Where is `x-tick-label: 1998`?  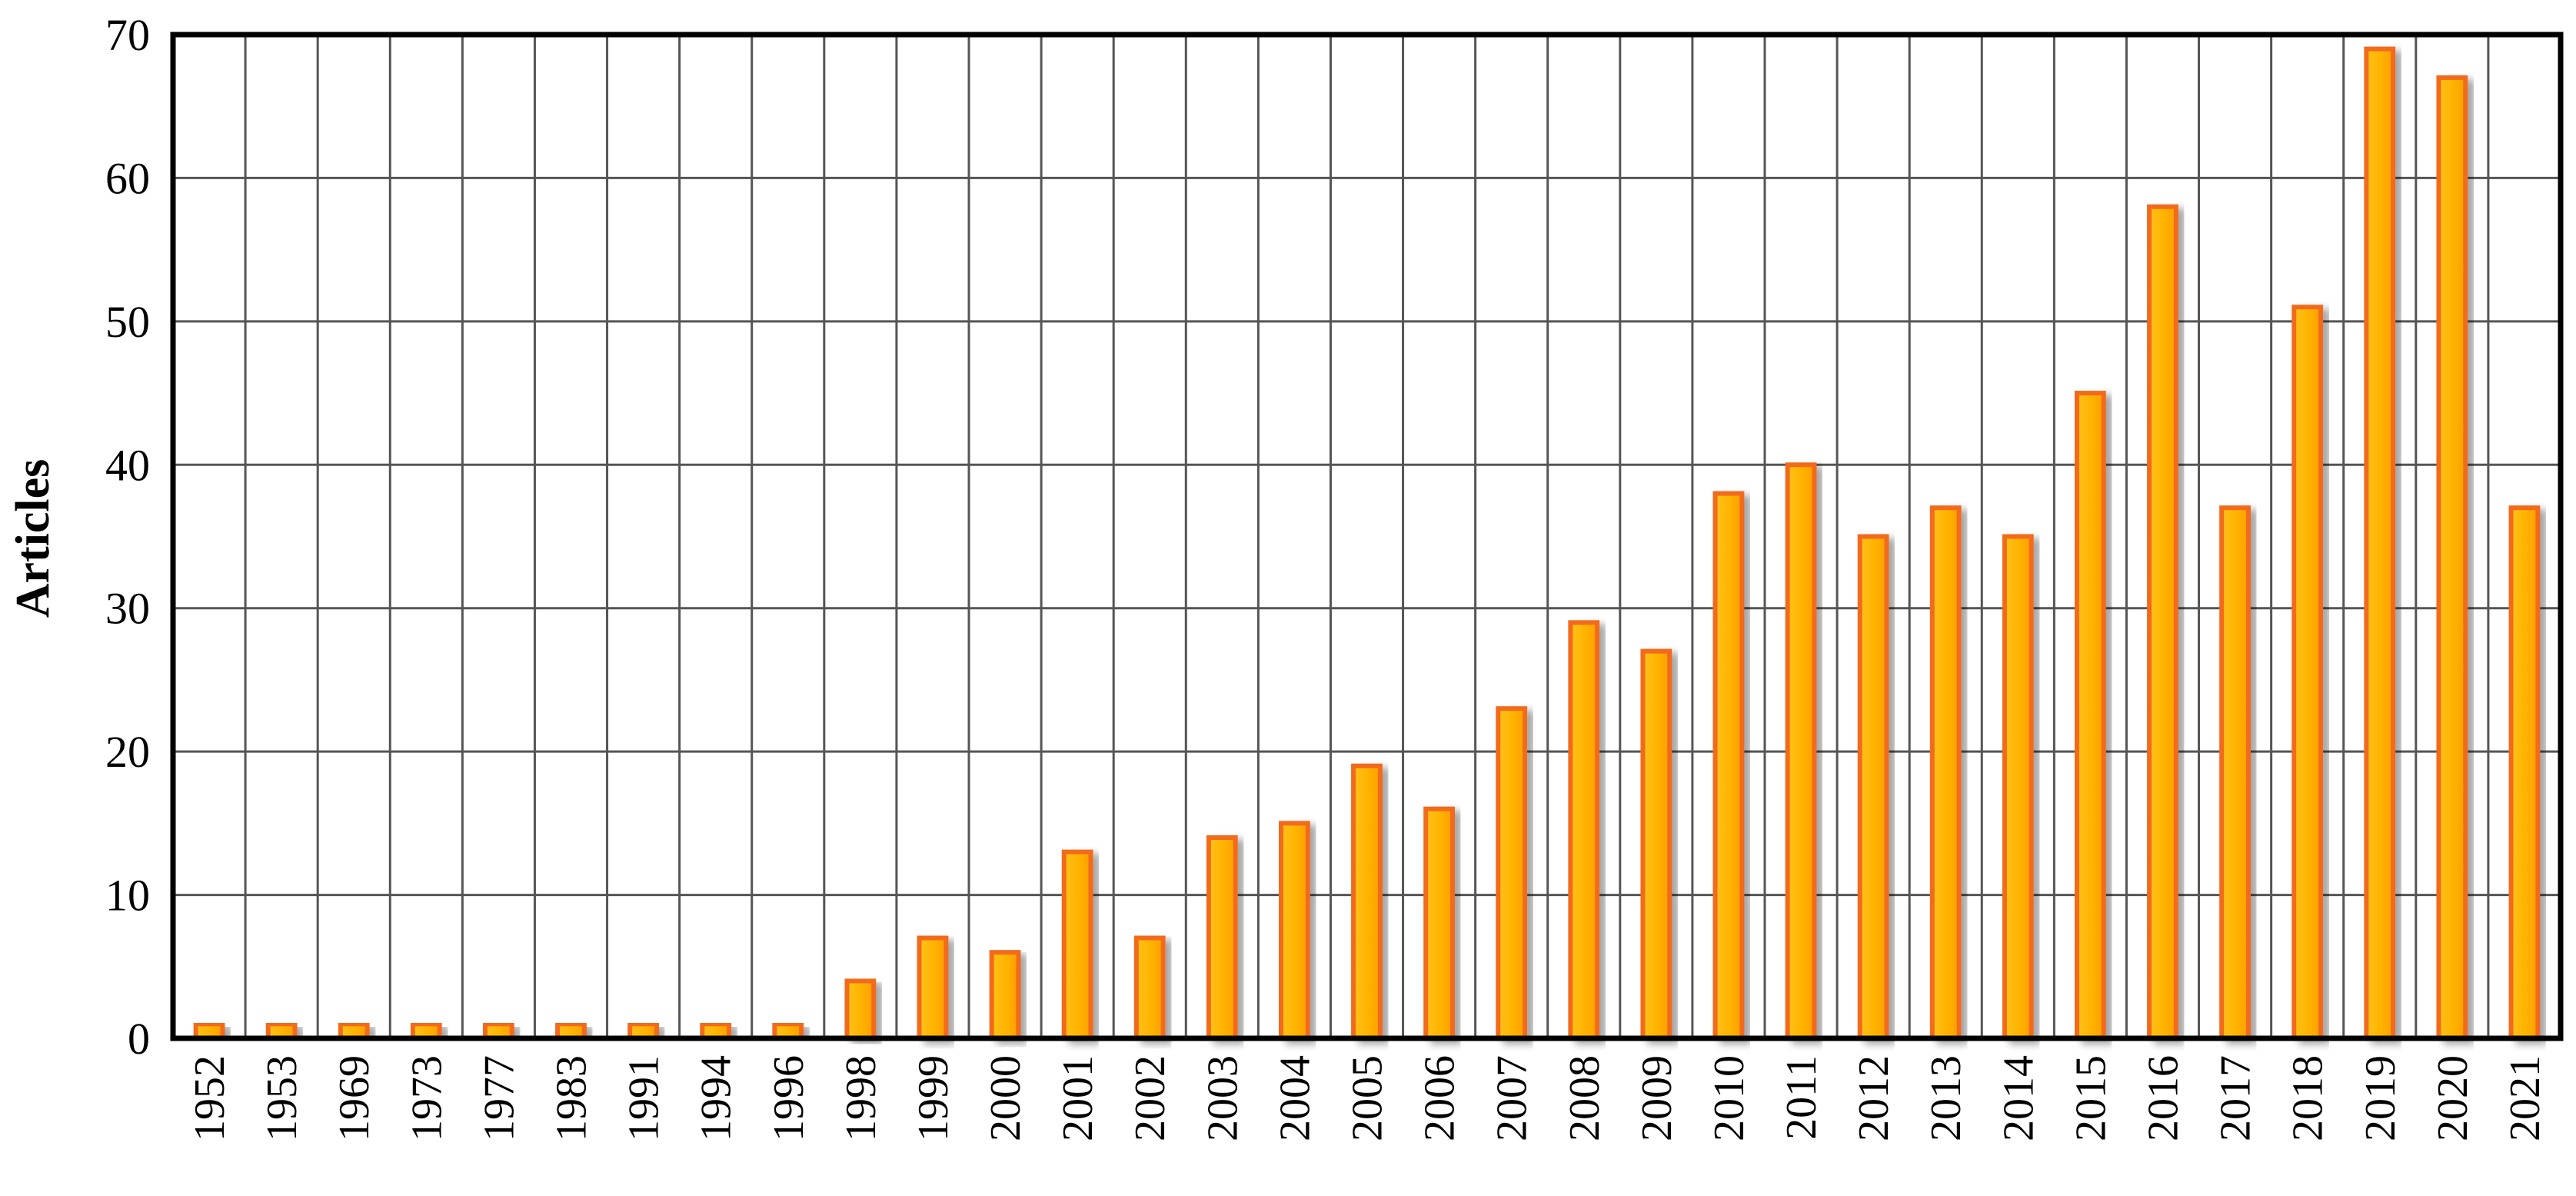
x-tick-label: 1998 is located at coordinates (861, 1098).